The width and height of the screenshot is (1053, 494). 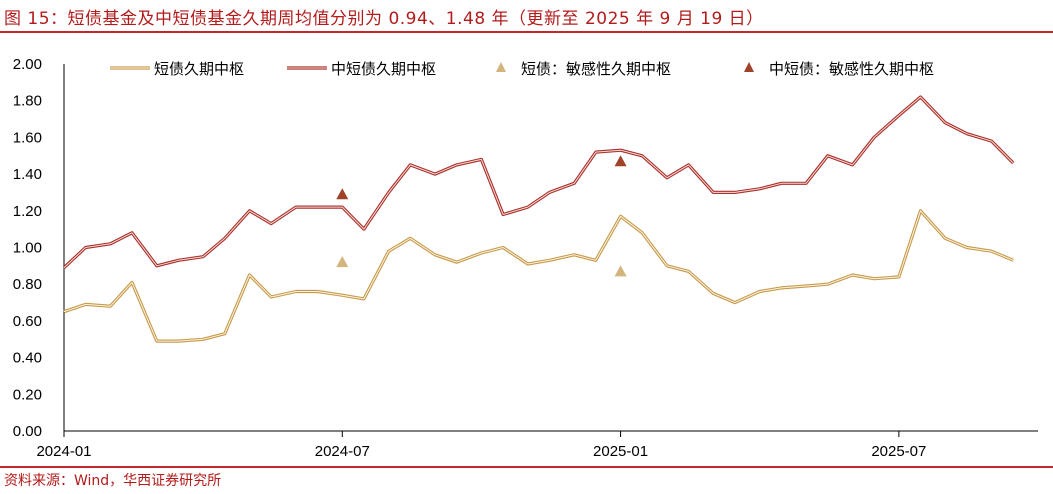 What do you see at coordinates (620, 451) in the screenshot?
I see `x-tick-label: 2025-01` at bounding box center [620, 451].